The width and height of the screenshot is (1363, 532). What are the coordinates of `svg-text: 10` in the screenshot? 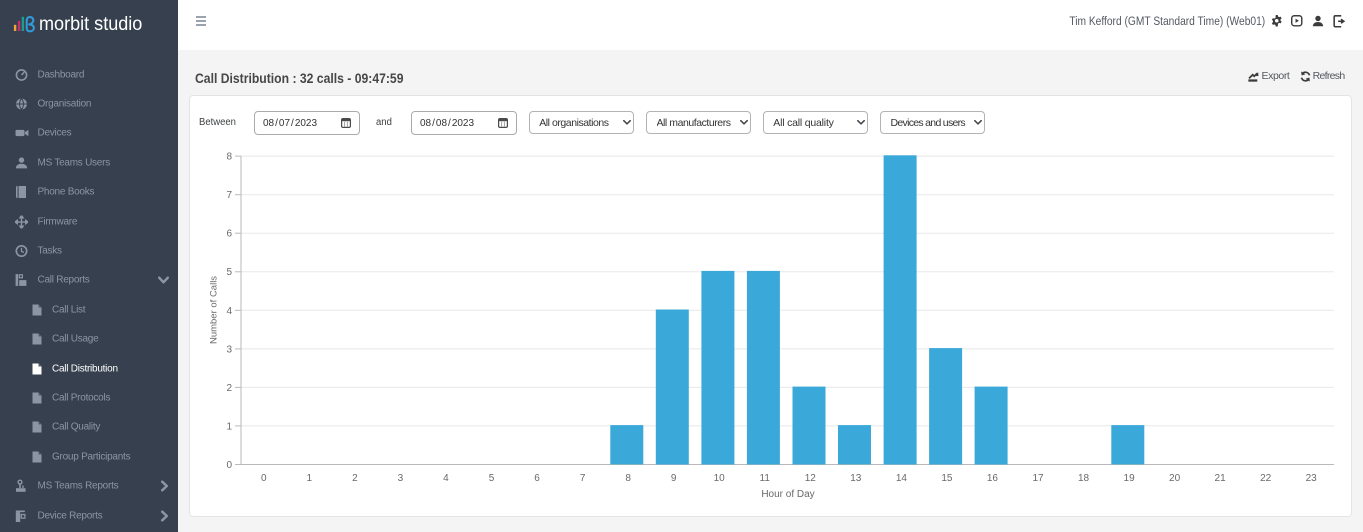 It's located at (720, 478).